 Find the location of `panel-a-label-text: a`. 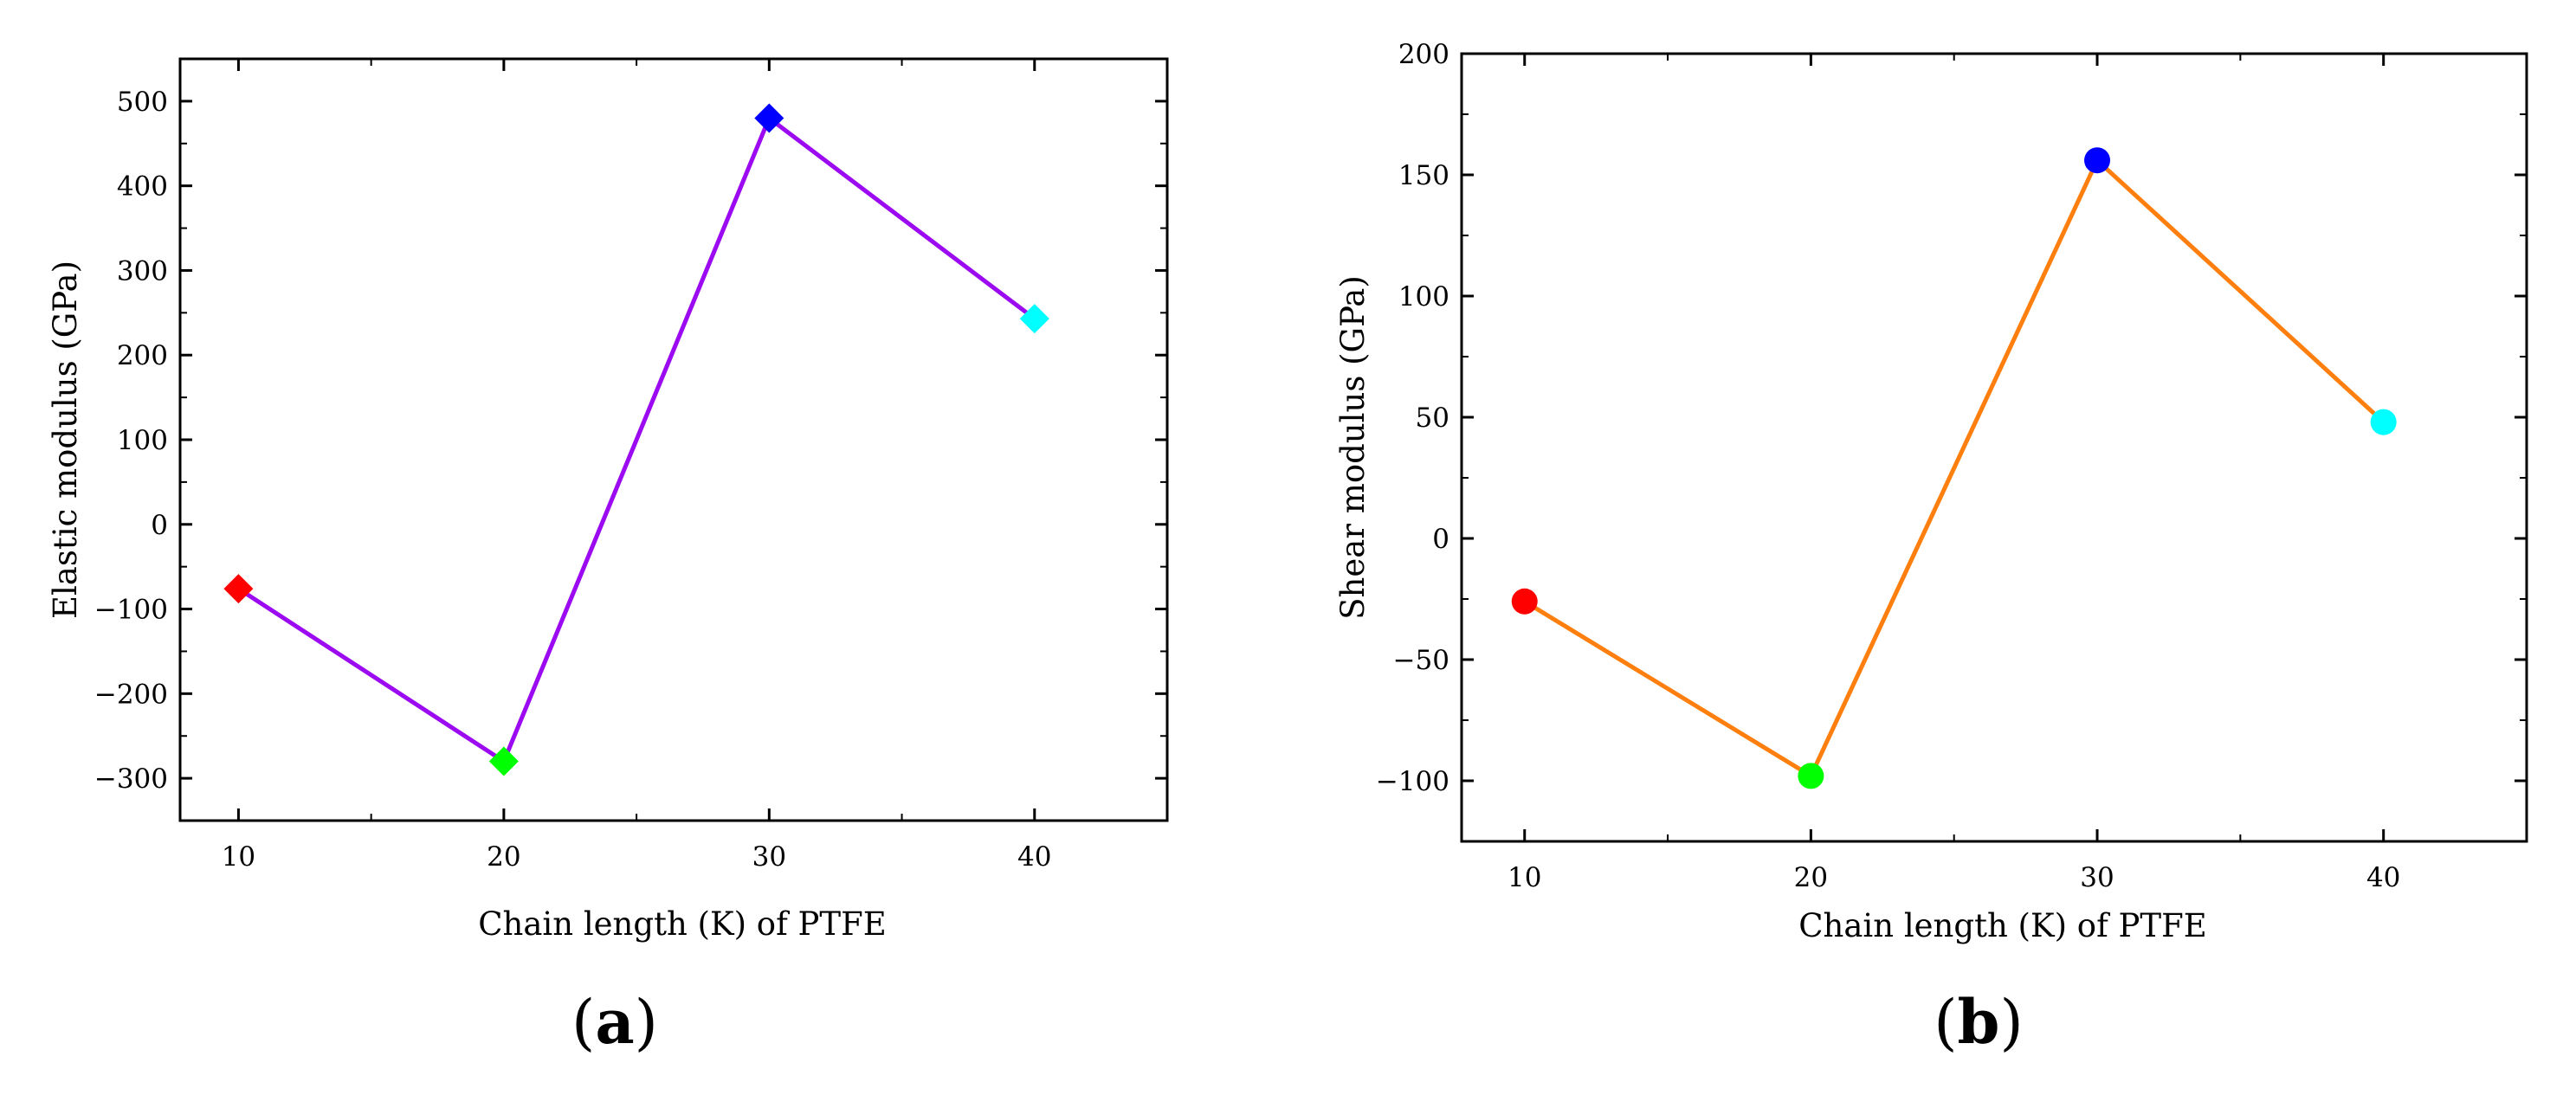

panel-a-label-text: a is located at coordinates (614, 1022).